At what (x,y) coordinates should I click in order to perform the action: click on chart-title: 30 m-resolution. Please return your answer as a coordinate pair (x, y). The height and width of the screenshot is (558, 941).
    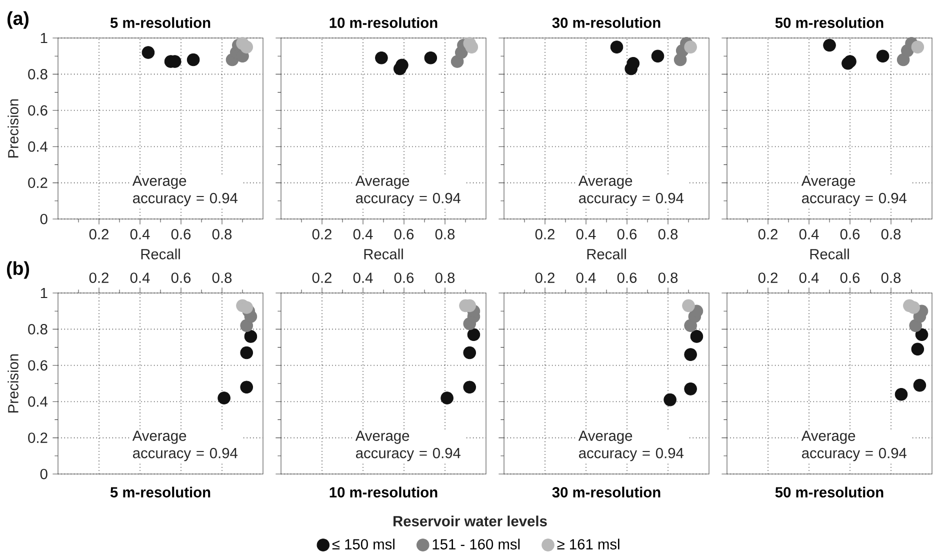
    Looking at the image, I should click on (606, 22).